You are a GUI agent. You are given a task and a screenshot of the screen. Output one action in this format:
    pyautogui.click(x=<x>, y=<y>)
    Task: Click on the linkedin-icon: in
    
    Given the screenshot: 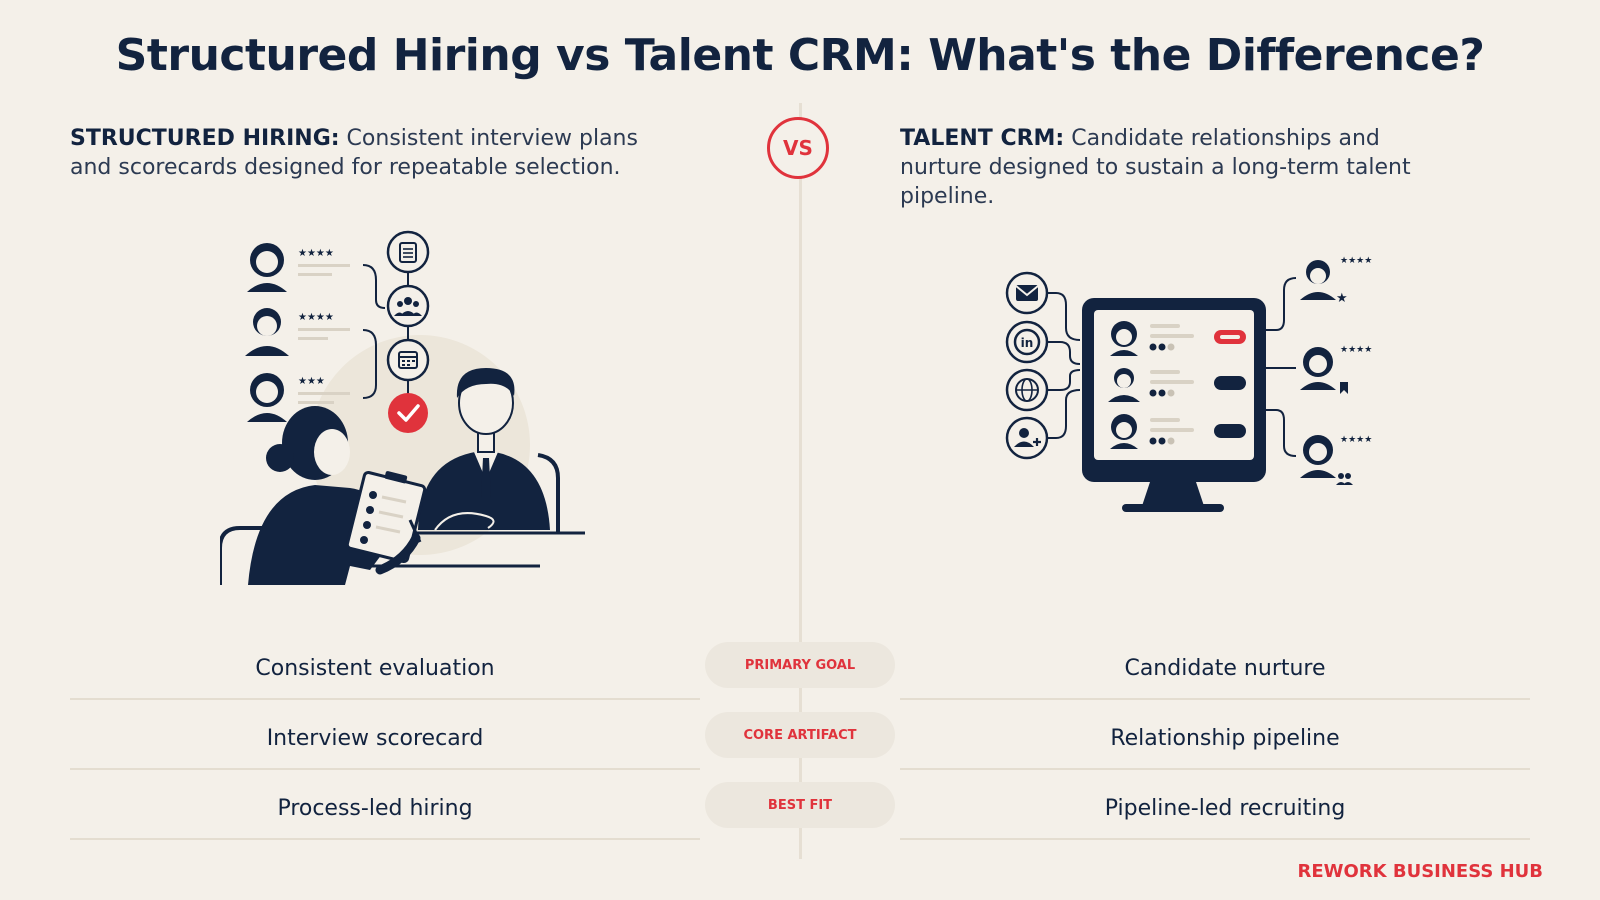 What is the action you would take?
    pyautogui.click(x=1027, y=342)
    